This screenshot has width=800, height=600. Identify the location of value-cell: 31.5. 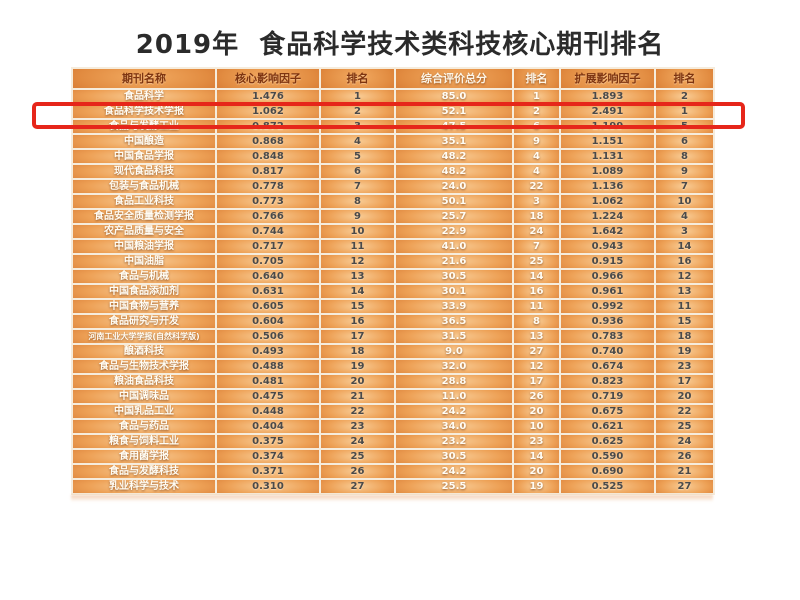
(454, 336).